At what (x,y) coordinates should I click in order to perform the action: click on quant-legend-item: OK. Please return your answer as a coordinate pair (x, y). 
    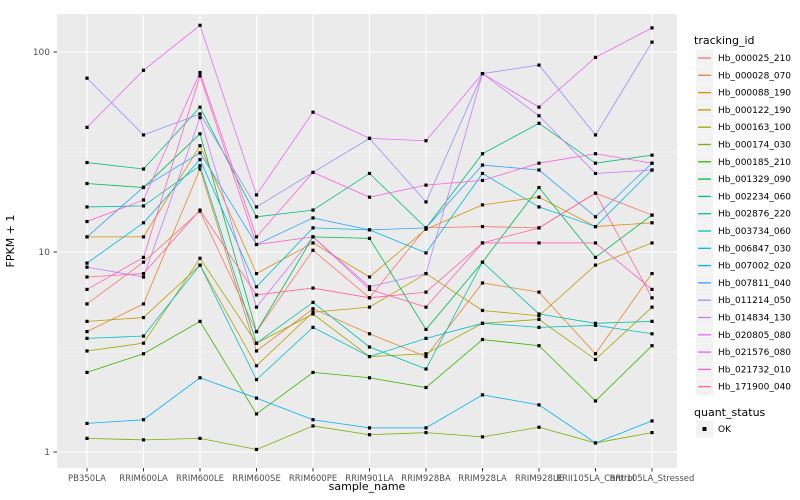
    Looking at the image, I should click on (714, 429).